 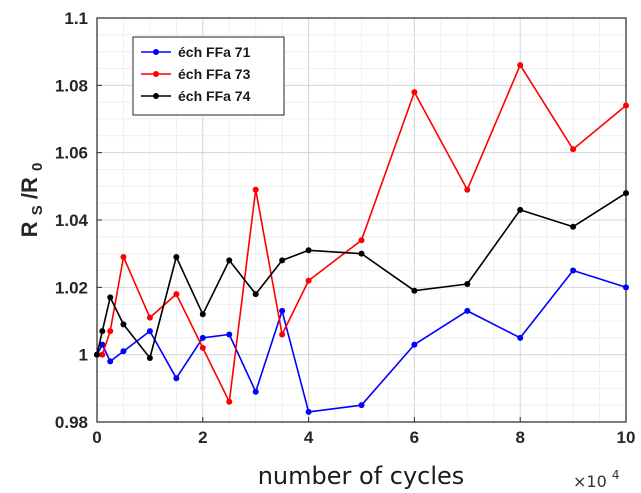 I want to click on x-axis-multiplier: ×10 4, so click(x=596, y=479).